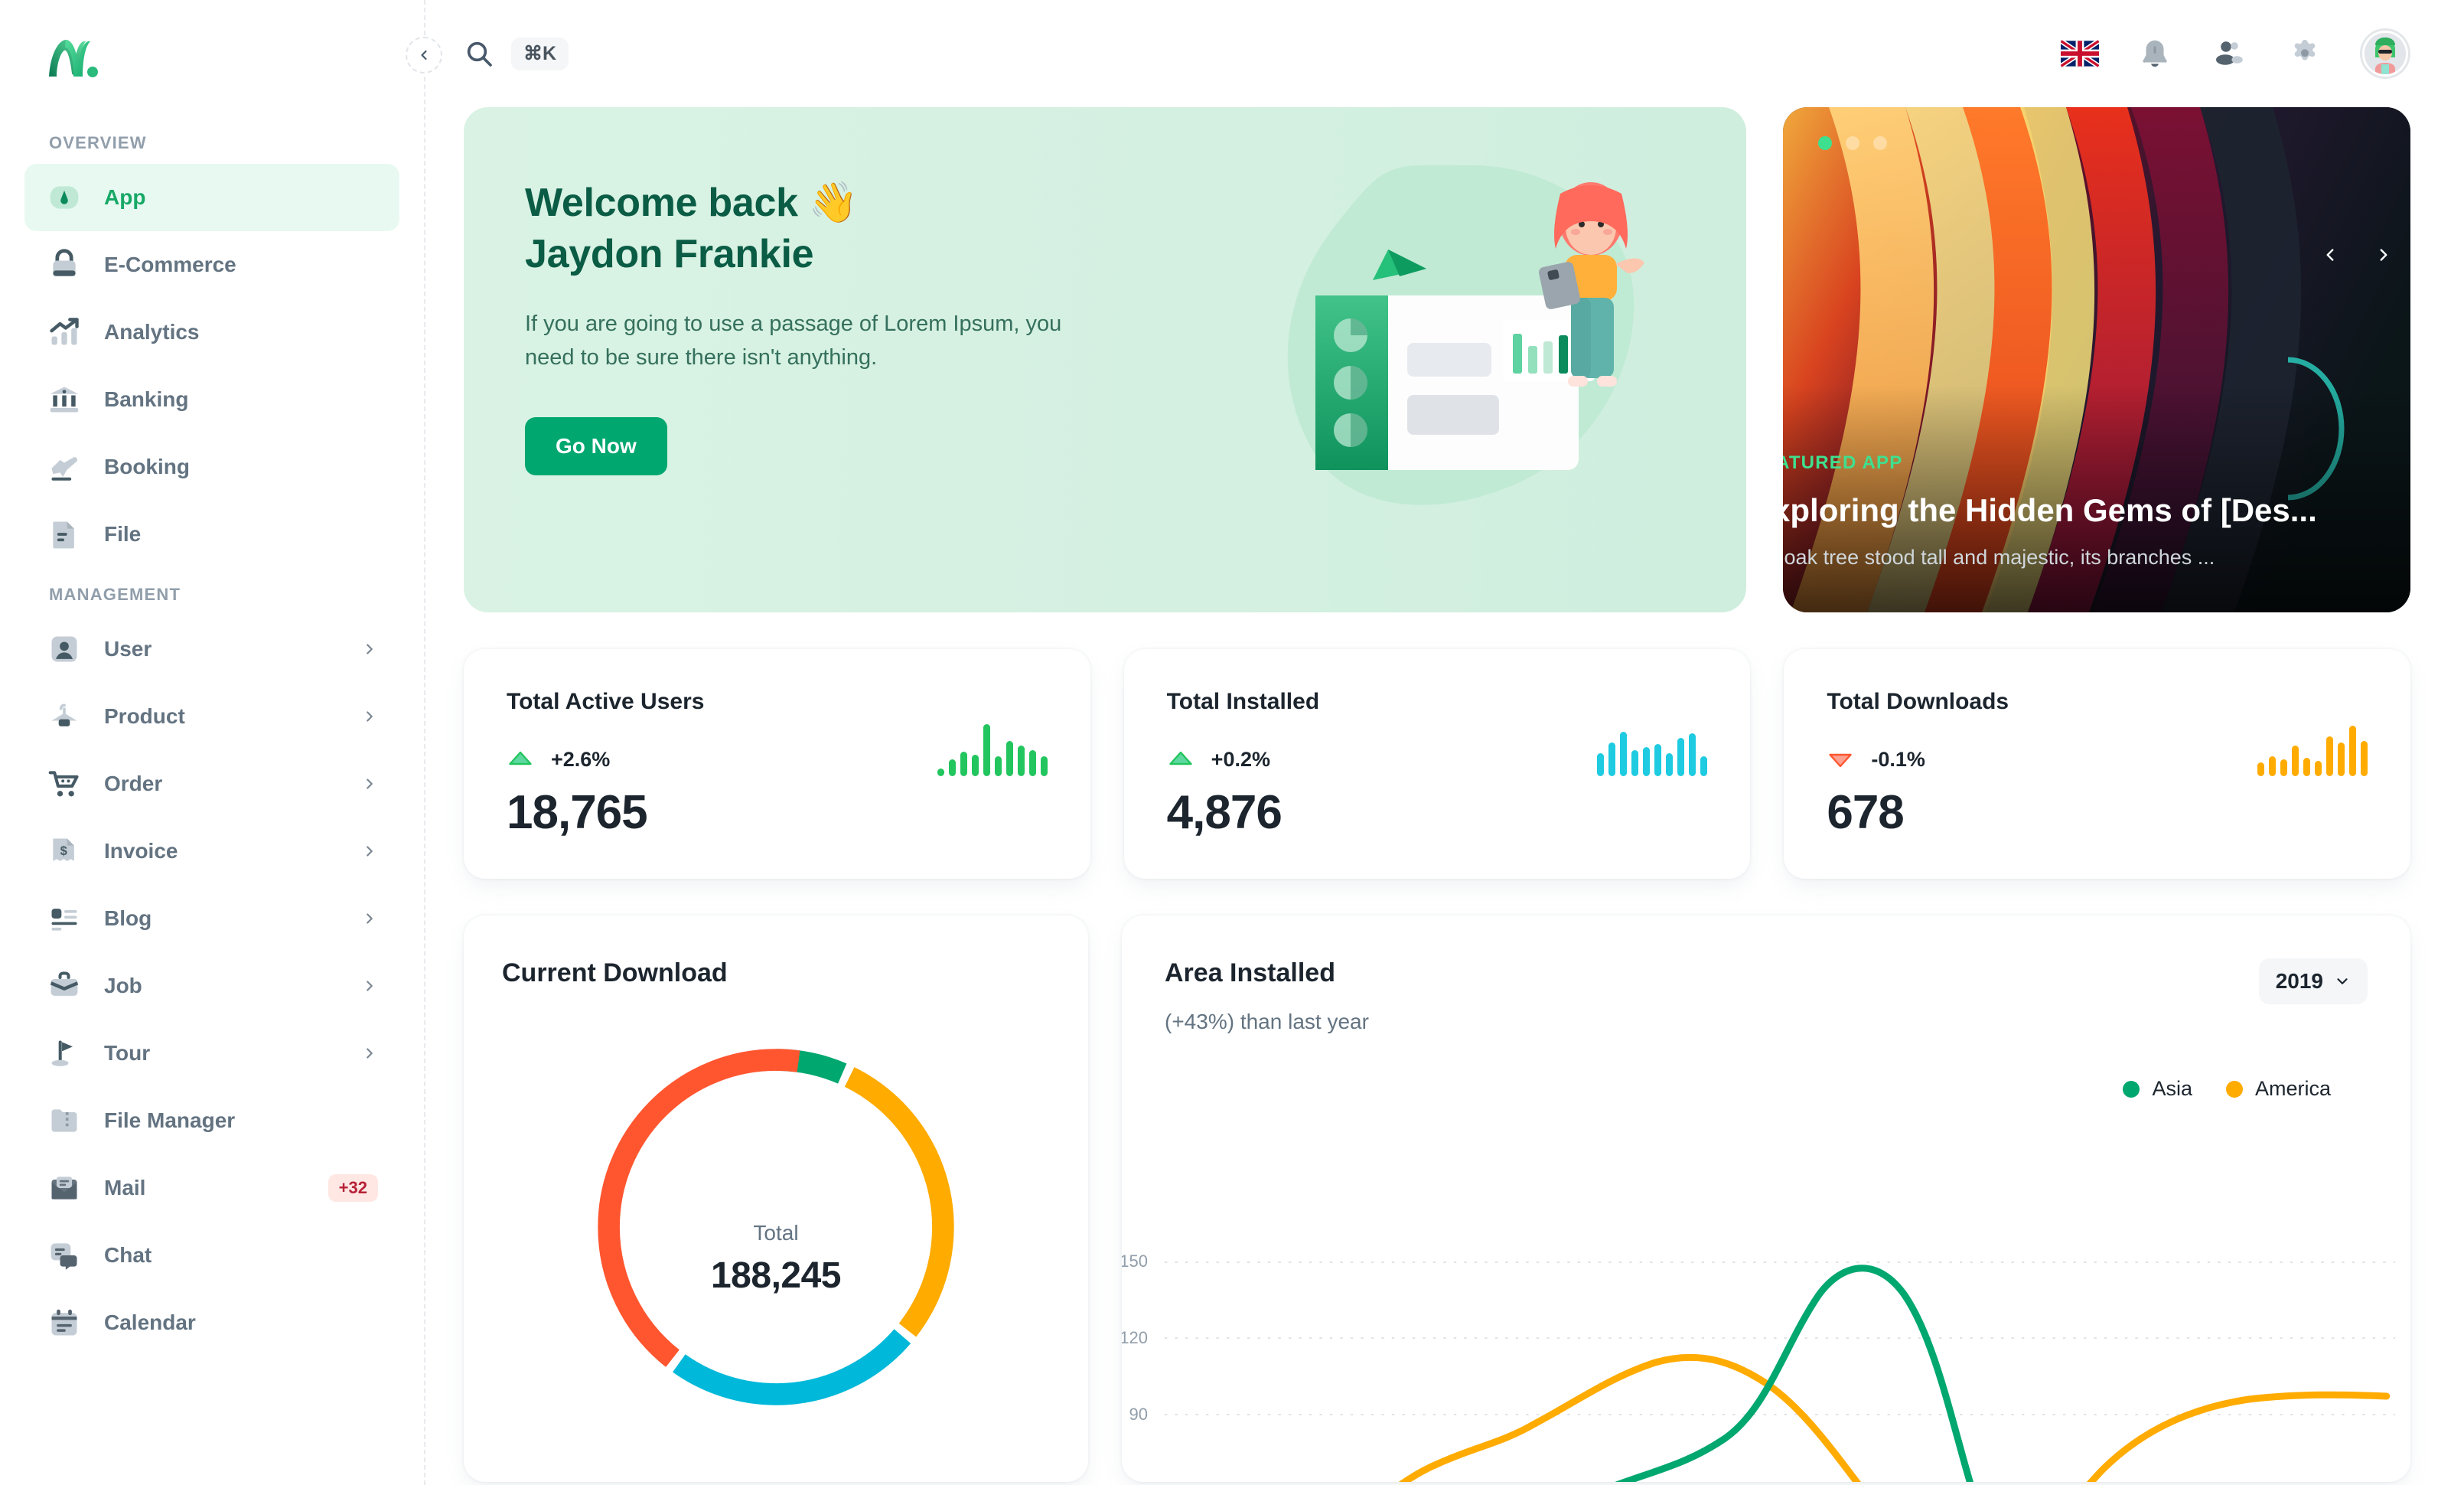  What do you see at coordinates (1135, 1337) in the screenshot?
I see `y-axis-tick: 120` at bounding box center [1135, 1337].